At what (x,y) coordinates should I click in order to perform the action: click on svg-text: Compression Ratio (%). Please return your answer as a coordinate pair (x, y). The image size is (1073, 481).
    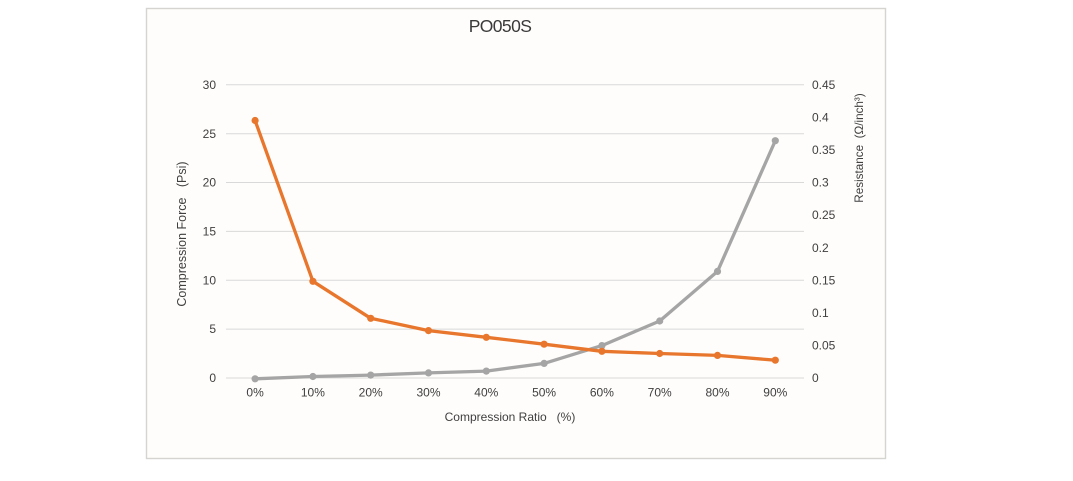
    Looking at the image, I should click on (510, 417).